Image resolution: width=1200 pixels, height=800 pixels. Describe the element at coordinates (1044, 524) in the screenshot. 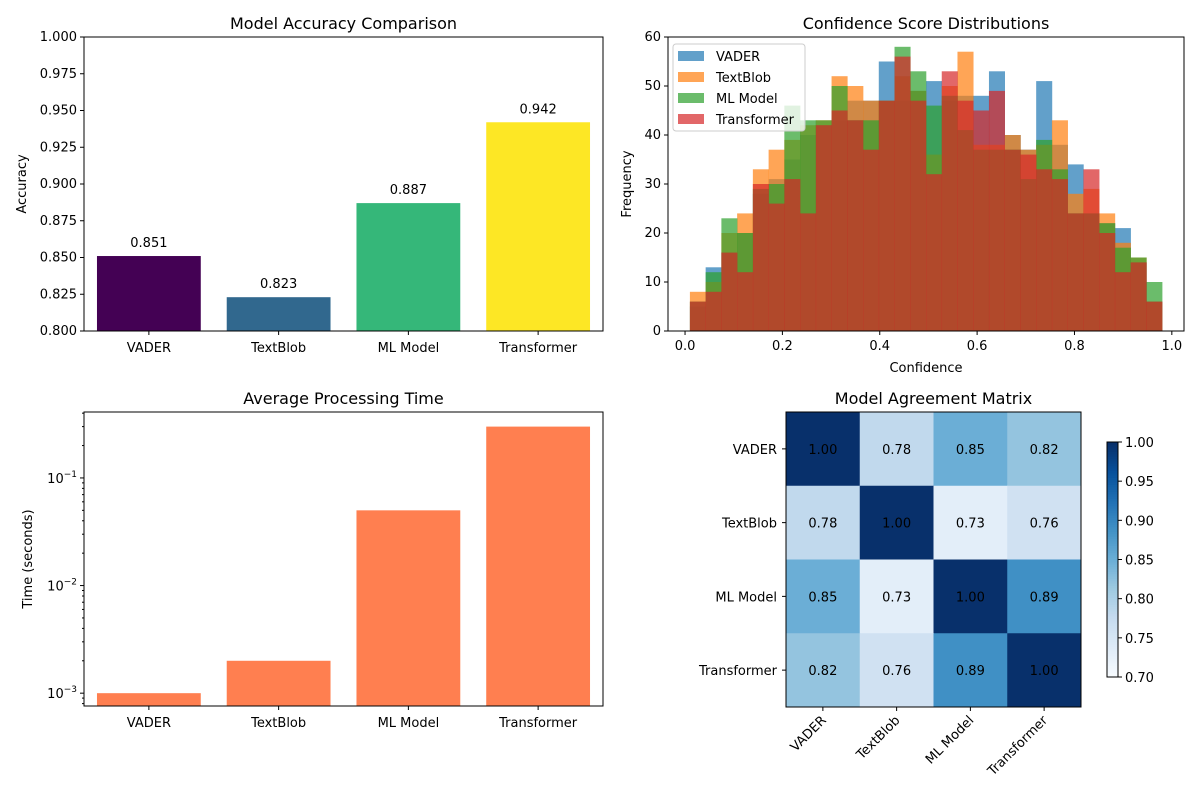

I see `heatmap-cell-label: 0.76` at that location.